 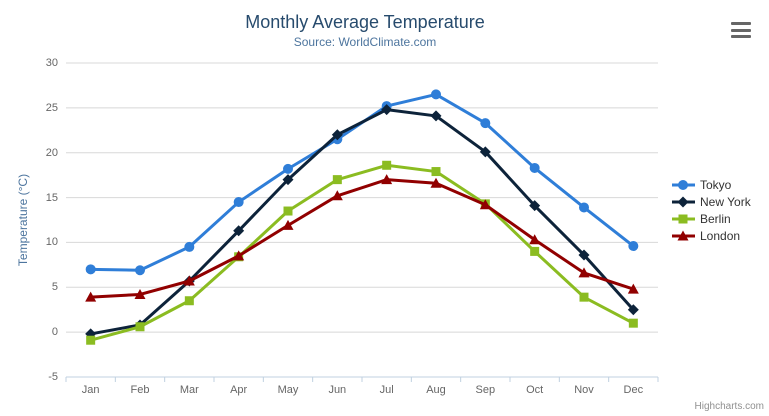 I want to click on x-axis-label: Dec, so click(x=633, y=390).